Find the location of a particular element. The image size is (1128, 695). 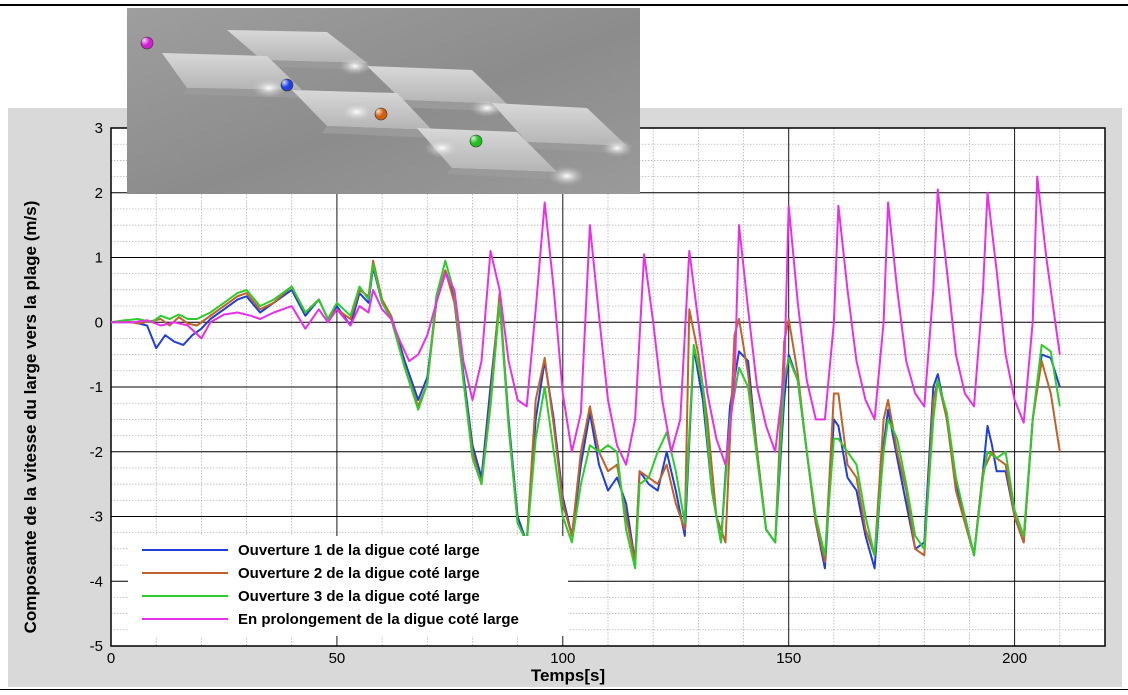

y-tick-label: -1 is located at coordinates (96, 387).